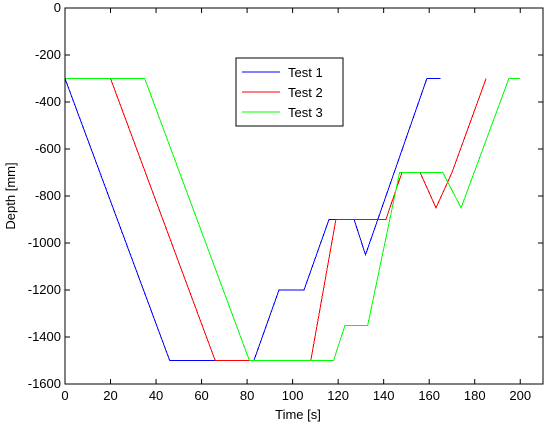  I want to click on y-tick-label: -1000, so click(44, 242).